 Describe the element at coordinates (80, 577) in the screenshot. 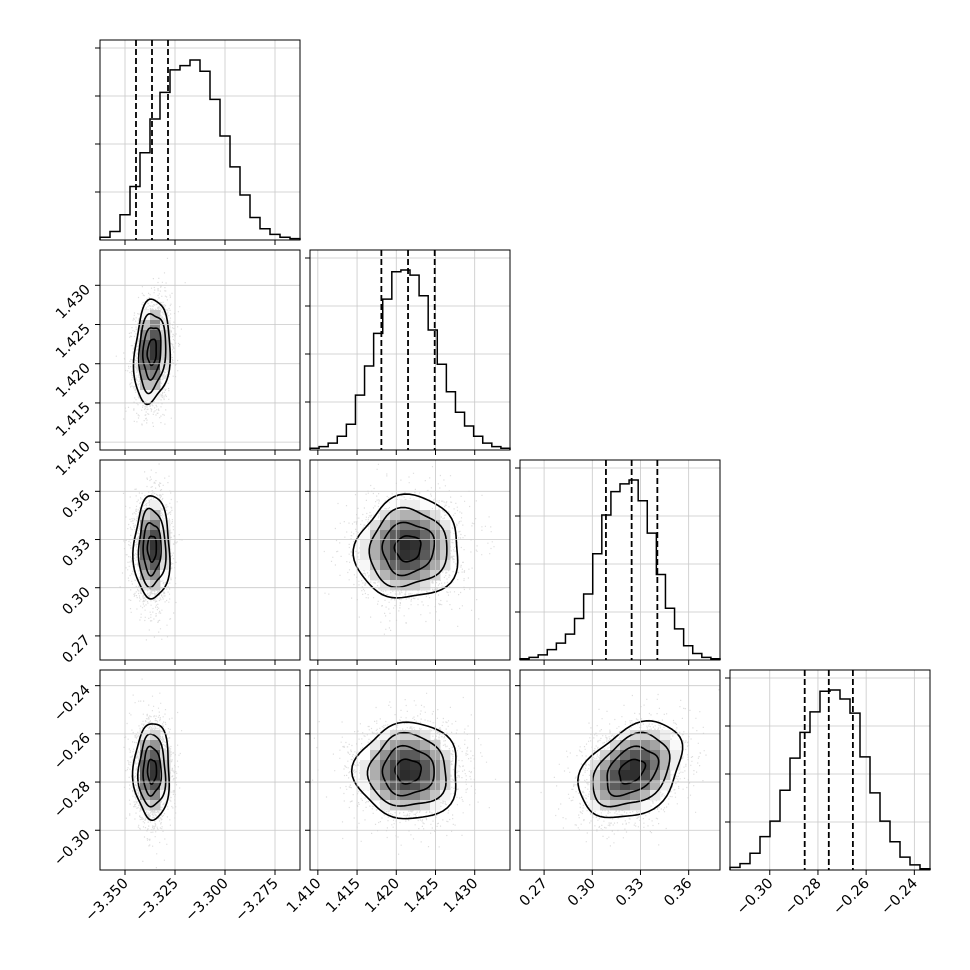

I see `y-axis-2: 0.27 0.30 0.33 0.36` at that location.